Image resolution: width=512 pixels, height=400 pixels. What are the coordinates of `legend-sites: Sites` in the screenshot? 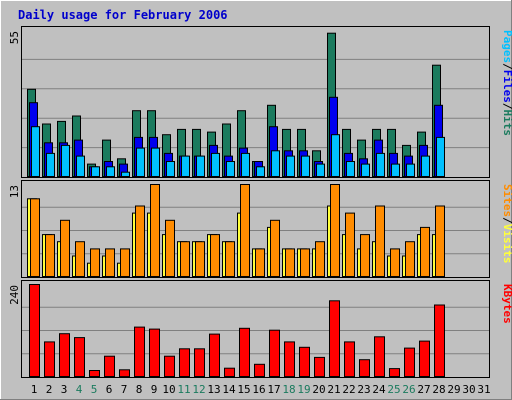 It's located at (506, 200).